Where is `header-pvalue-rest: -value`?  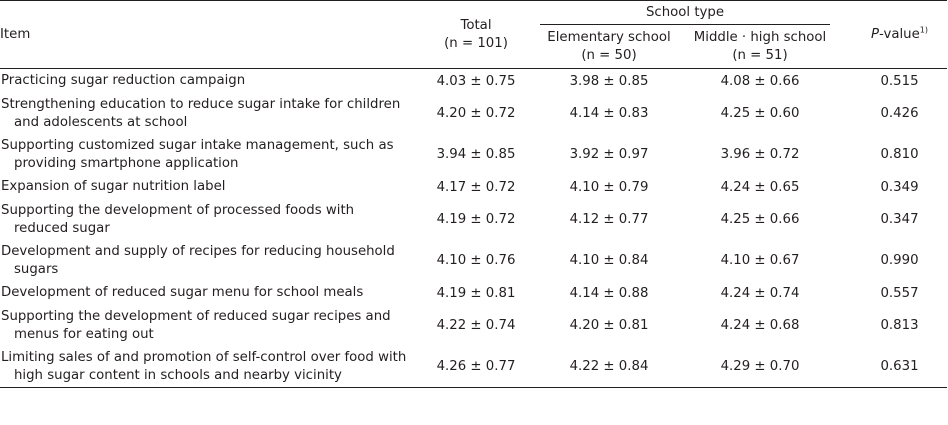 header-pvalue-rest: -value is located at coordinates (899, 34).